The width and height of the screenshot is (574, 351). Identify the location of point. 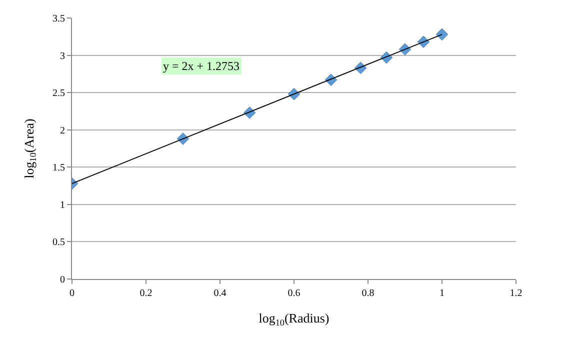
(442, 34).